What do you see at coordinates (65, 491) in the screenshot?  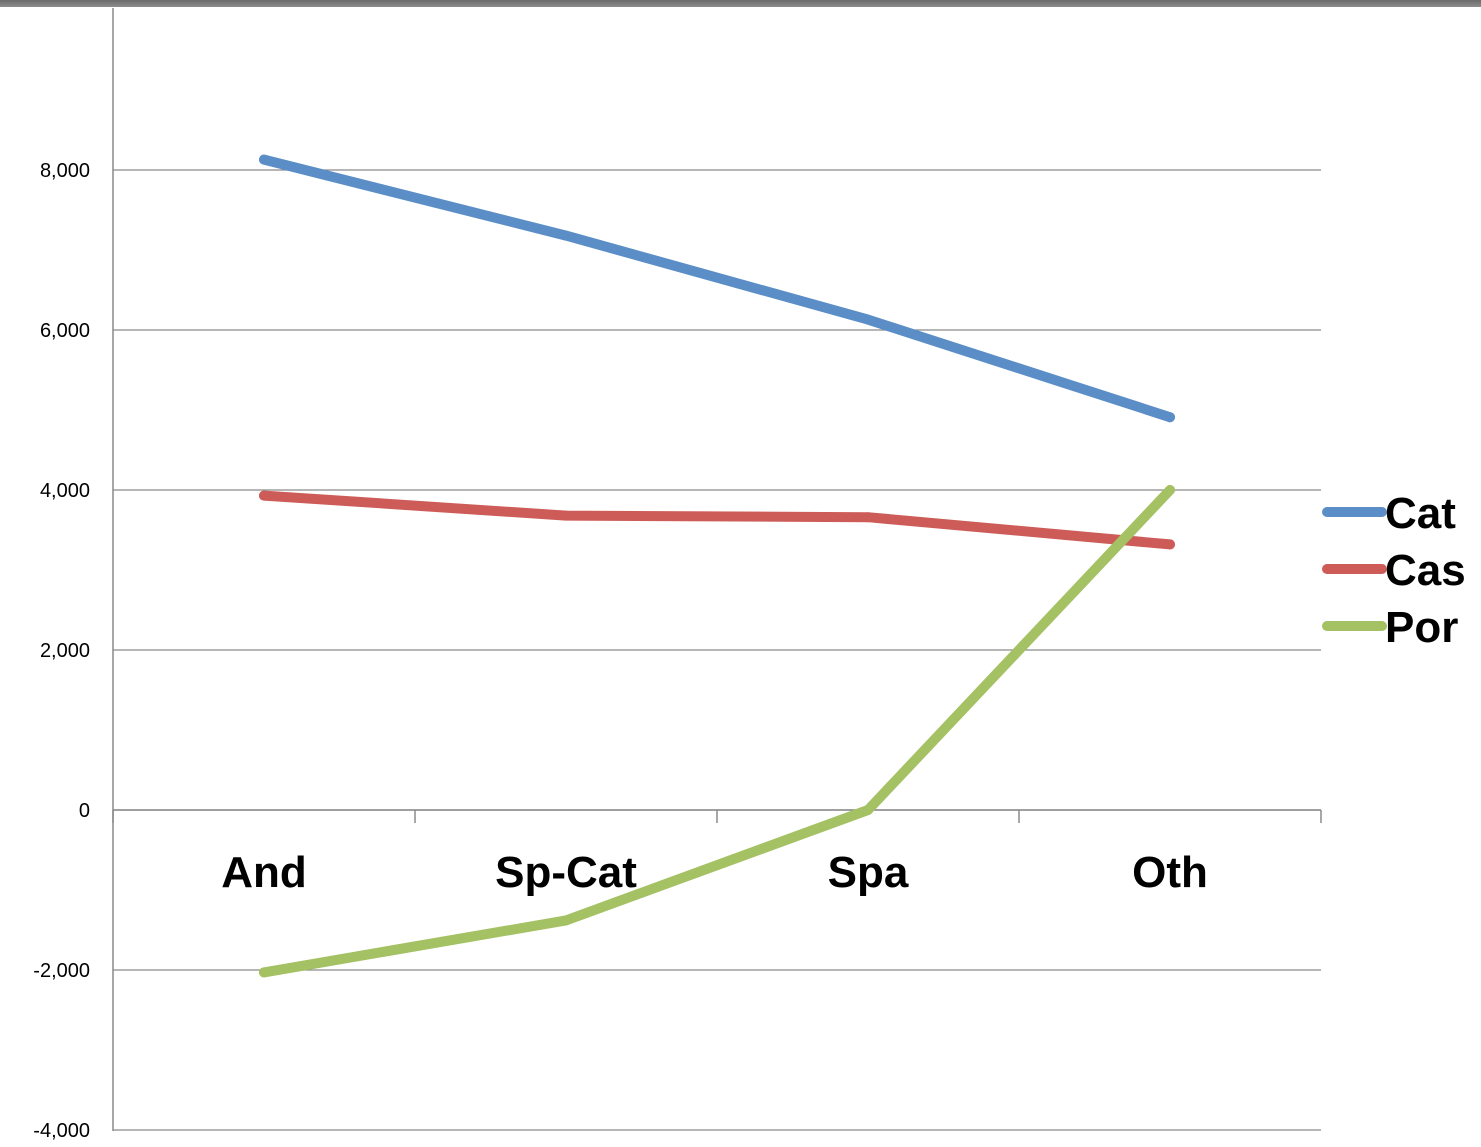 I see `y-tick-label: 4,000` at bounding box center [65, 491].